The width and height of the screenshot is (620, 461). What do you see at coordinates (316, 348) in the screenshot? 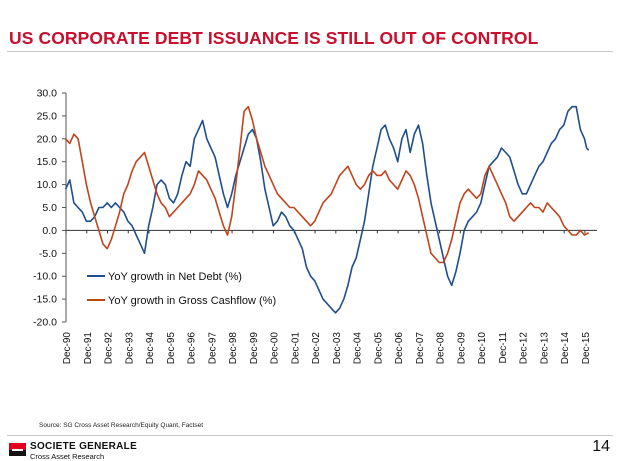
I see `x-tick-label: Dec-02` at bounding box center [316, 348].